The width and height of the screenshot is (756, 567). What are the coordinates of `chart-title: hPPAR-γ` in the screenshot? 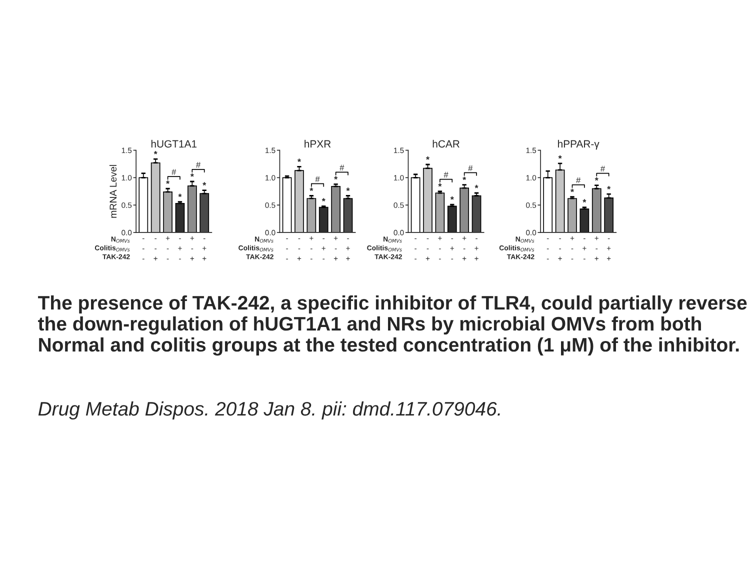 It's located at (579, 145).